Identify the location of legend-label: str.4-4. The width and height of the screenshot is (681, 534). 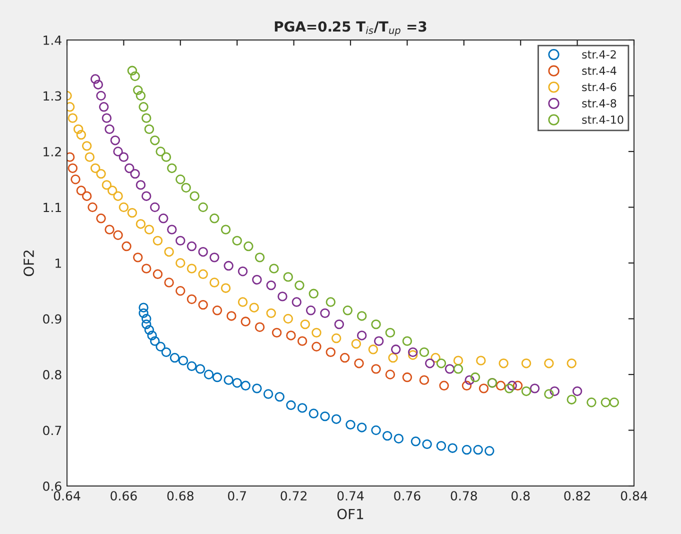
(599, 70).